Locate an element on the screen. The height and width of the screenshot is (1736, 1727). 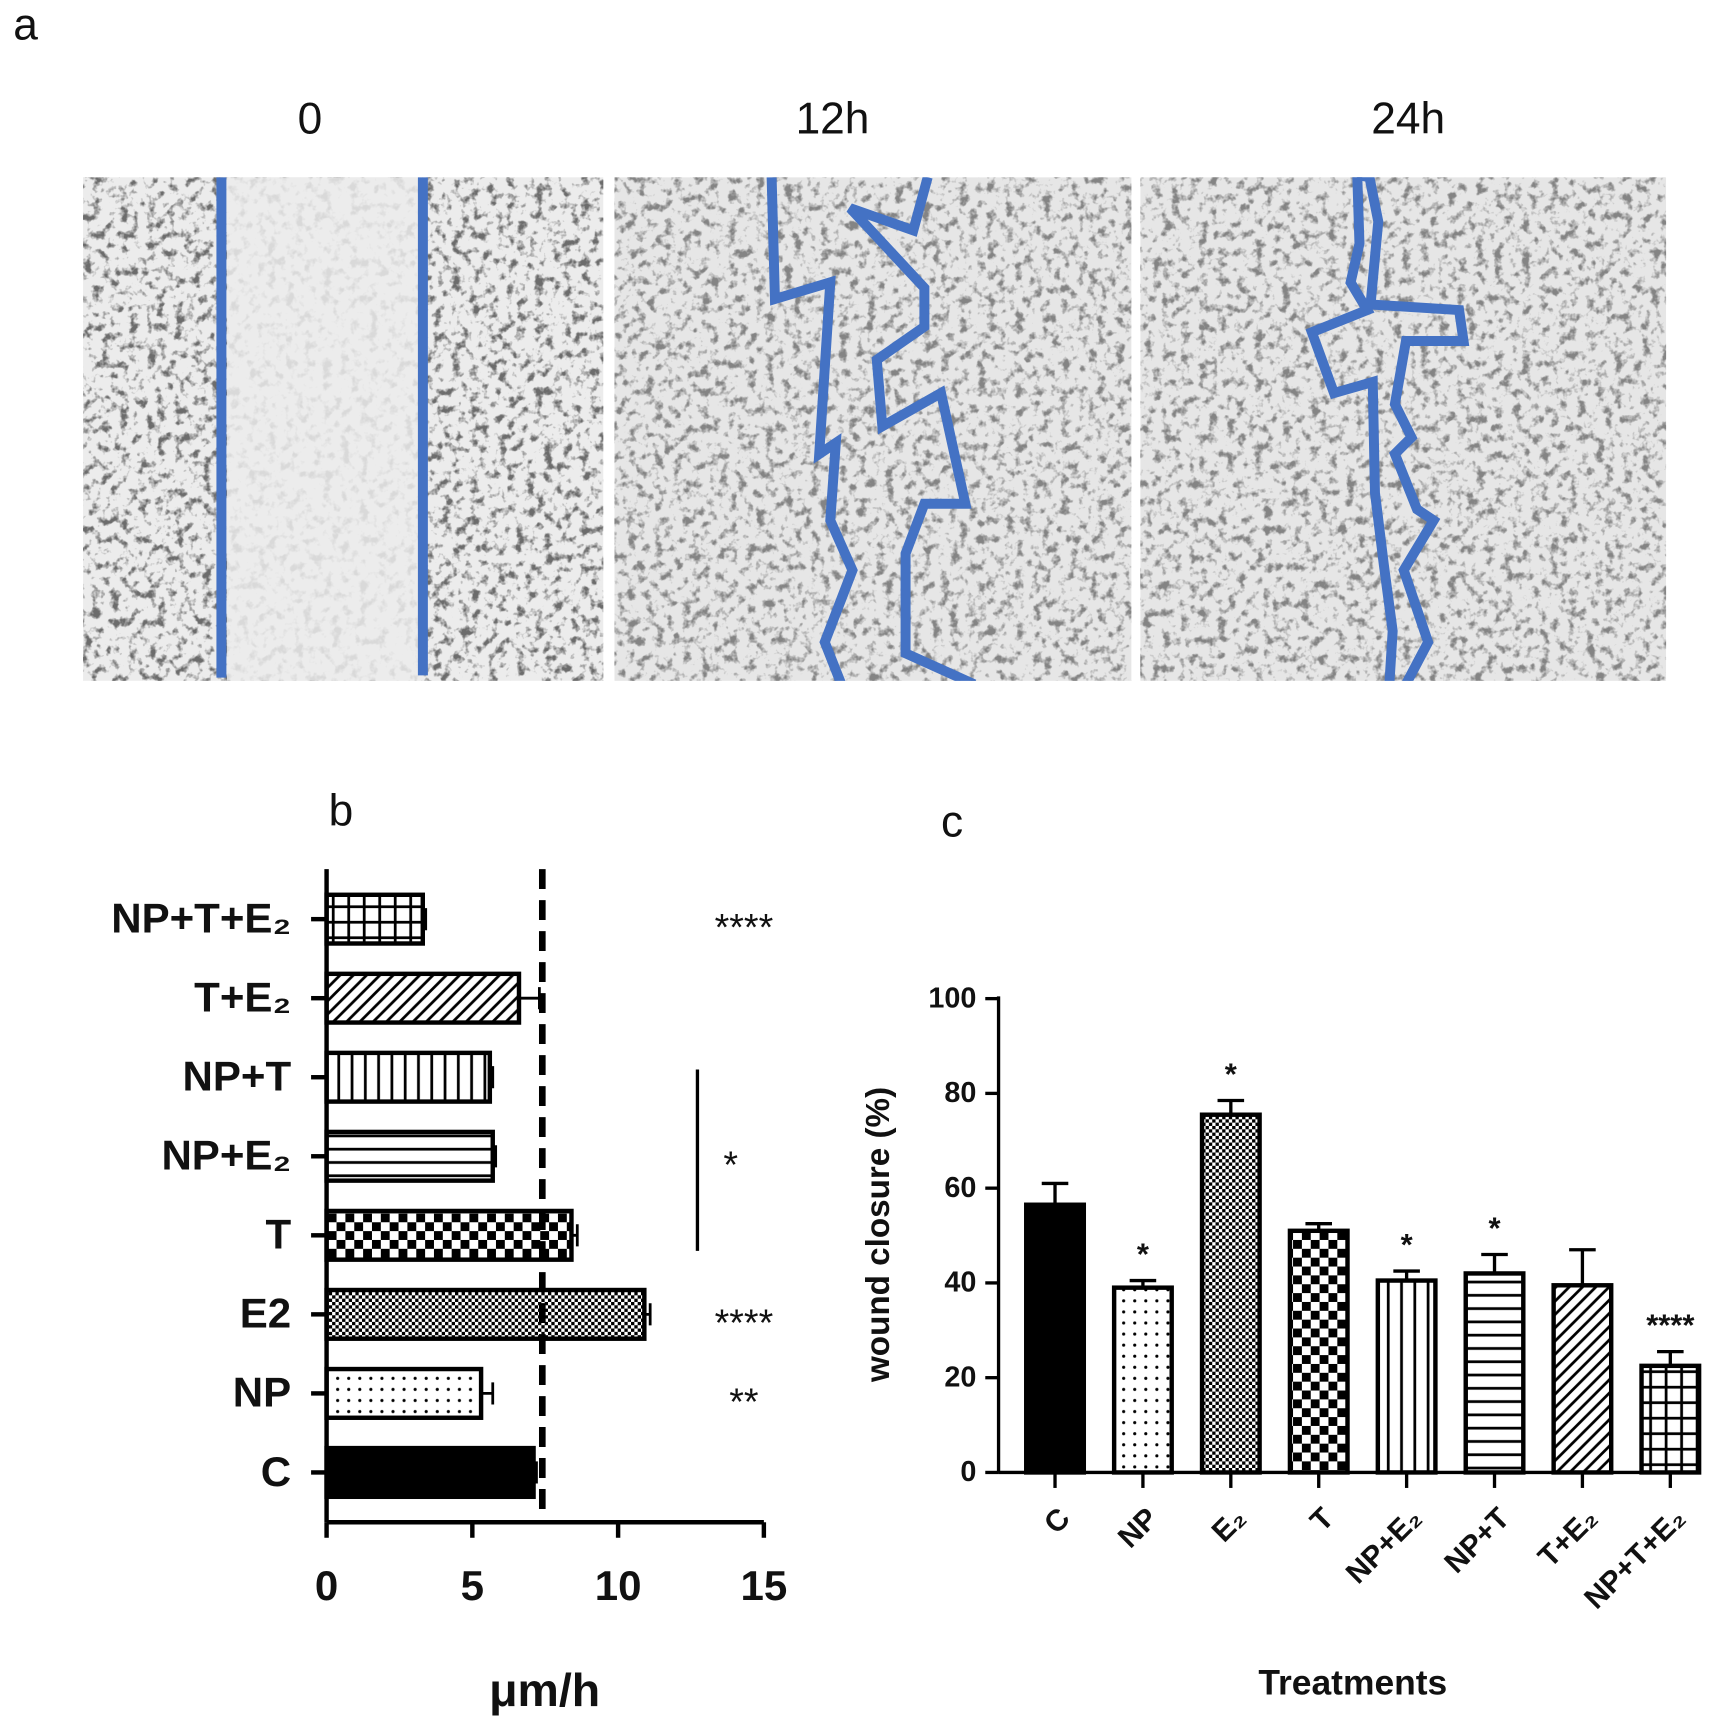
y-axis-label: wound closure (%) is located at coordinates (878, 1235).